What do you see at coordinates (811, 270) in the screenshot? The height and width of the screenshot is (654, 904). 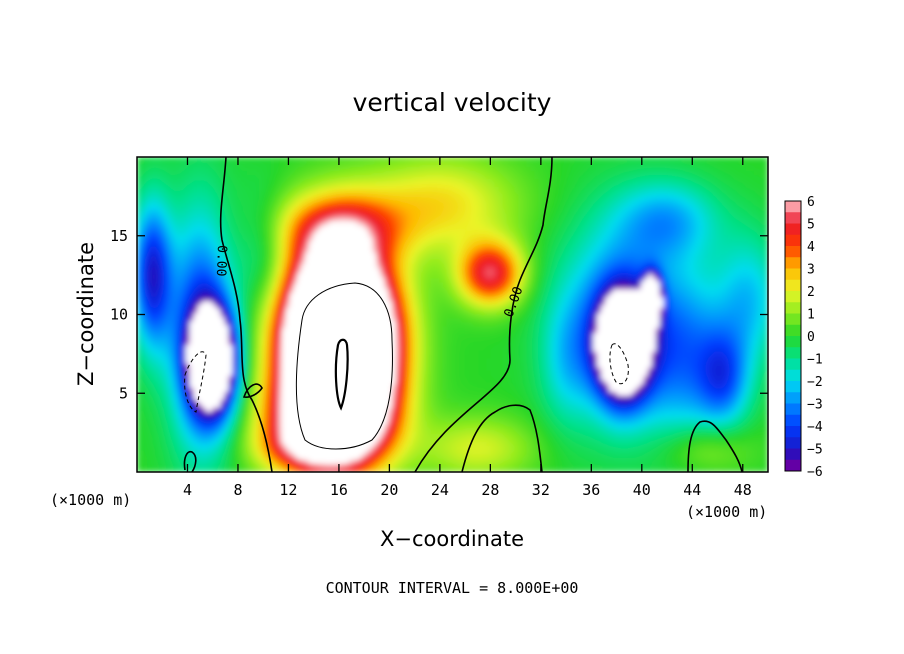 I see `colorbar-label: 3` at bounding box center [811, 270].